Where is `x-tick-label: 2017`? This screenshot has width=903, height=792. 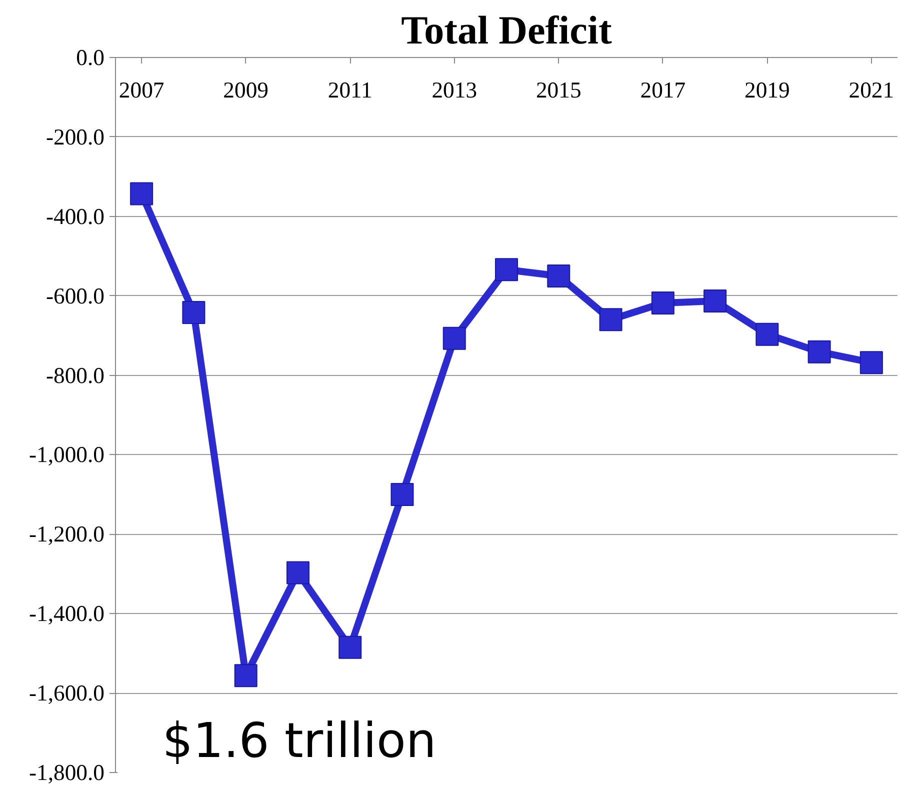 x-tick-label: 2017 is located at coordinates (663, 90).